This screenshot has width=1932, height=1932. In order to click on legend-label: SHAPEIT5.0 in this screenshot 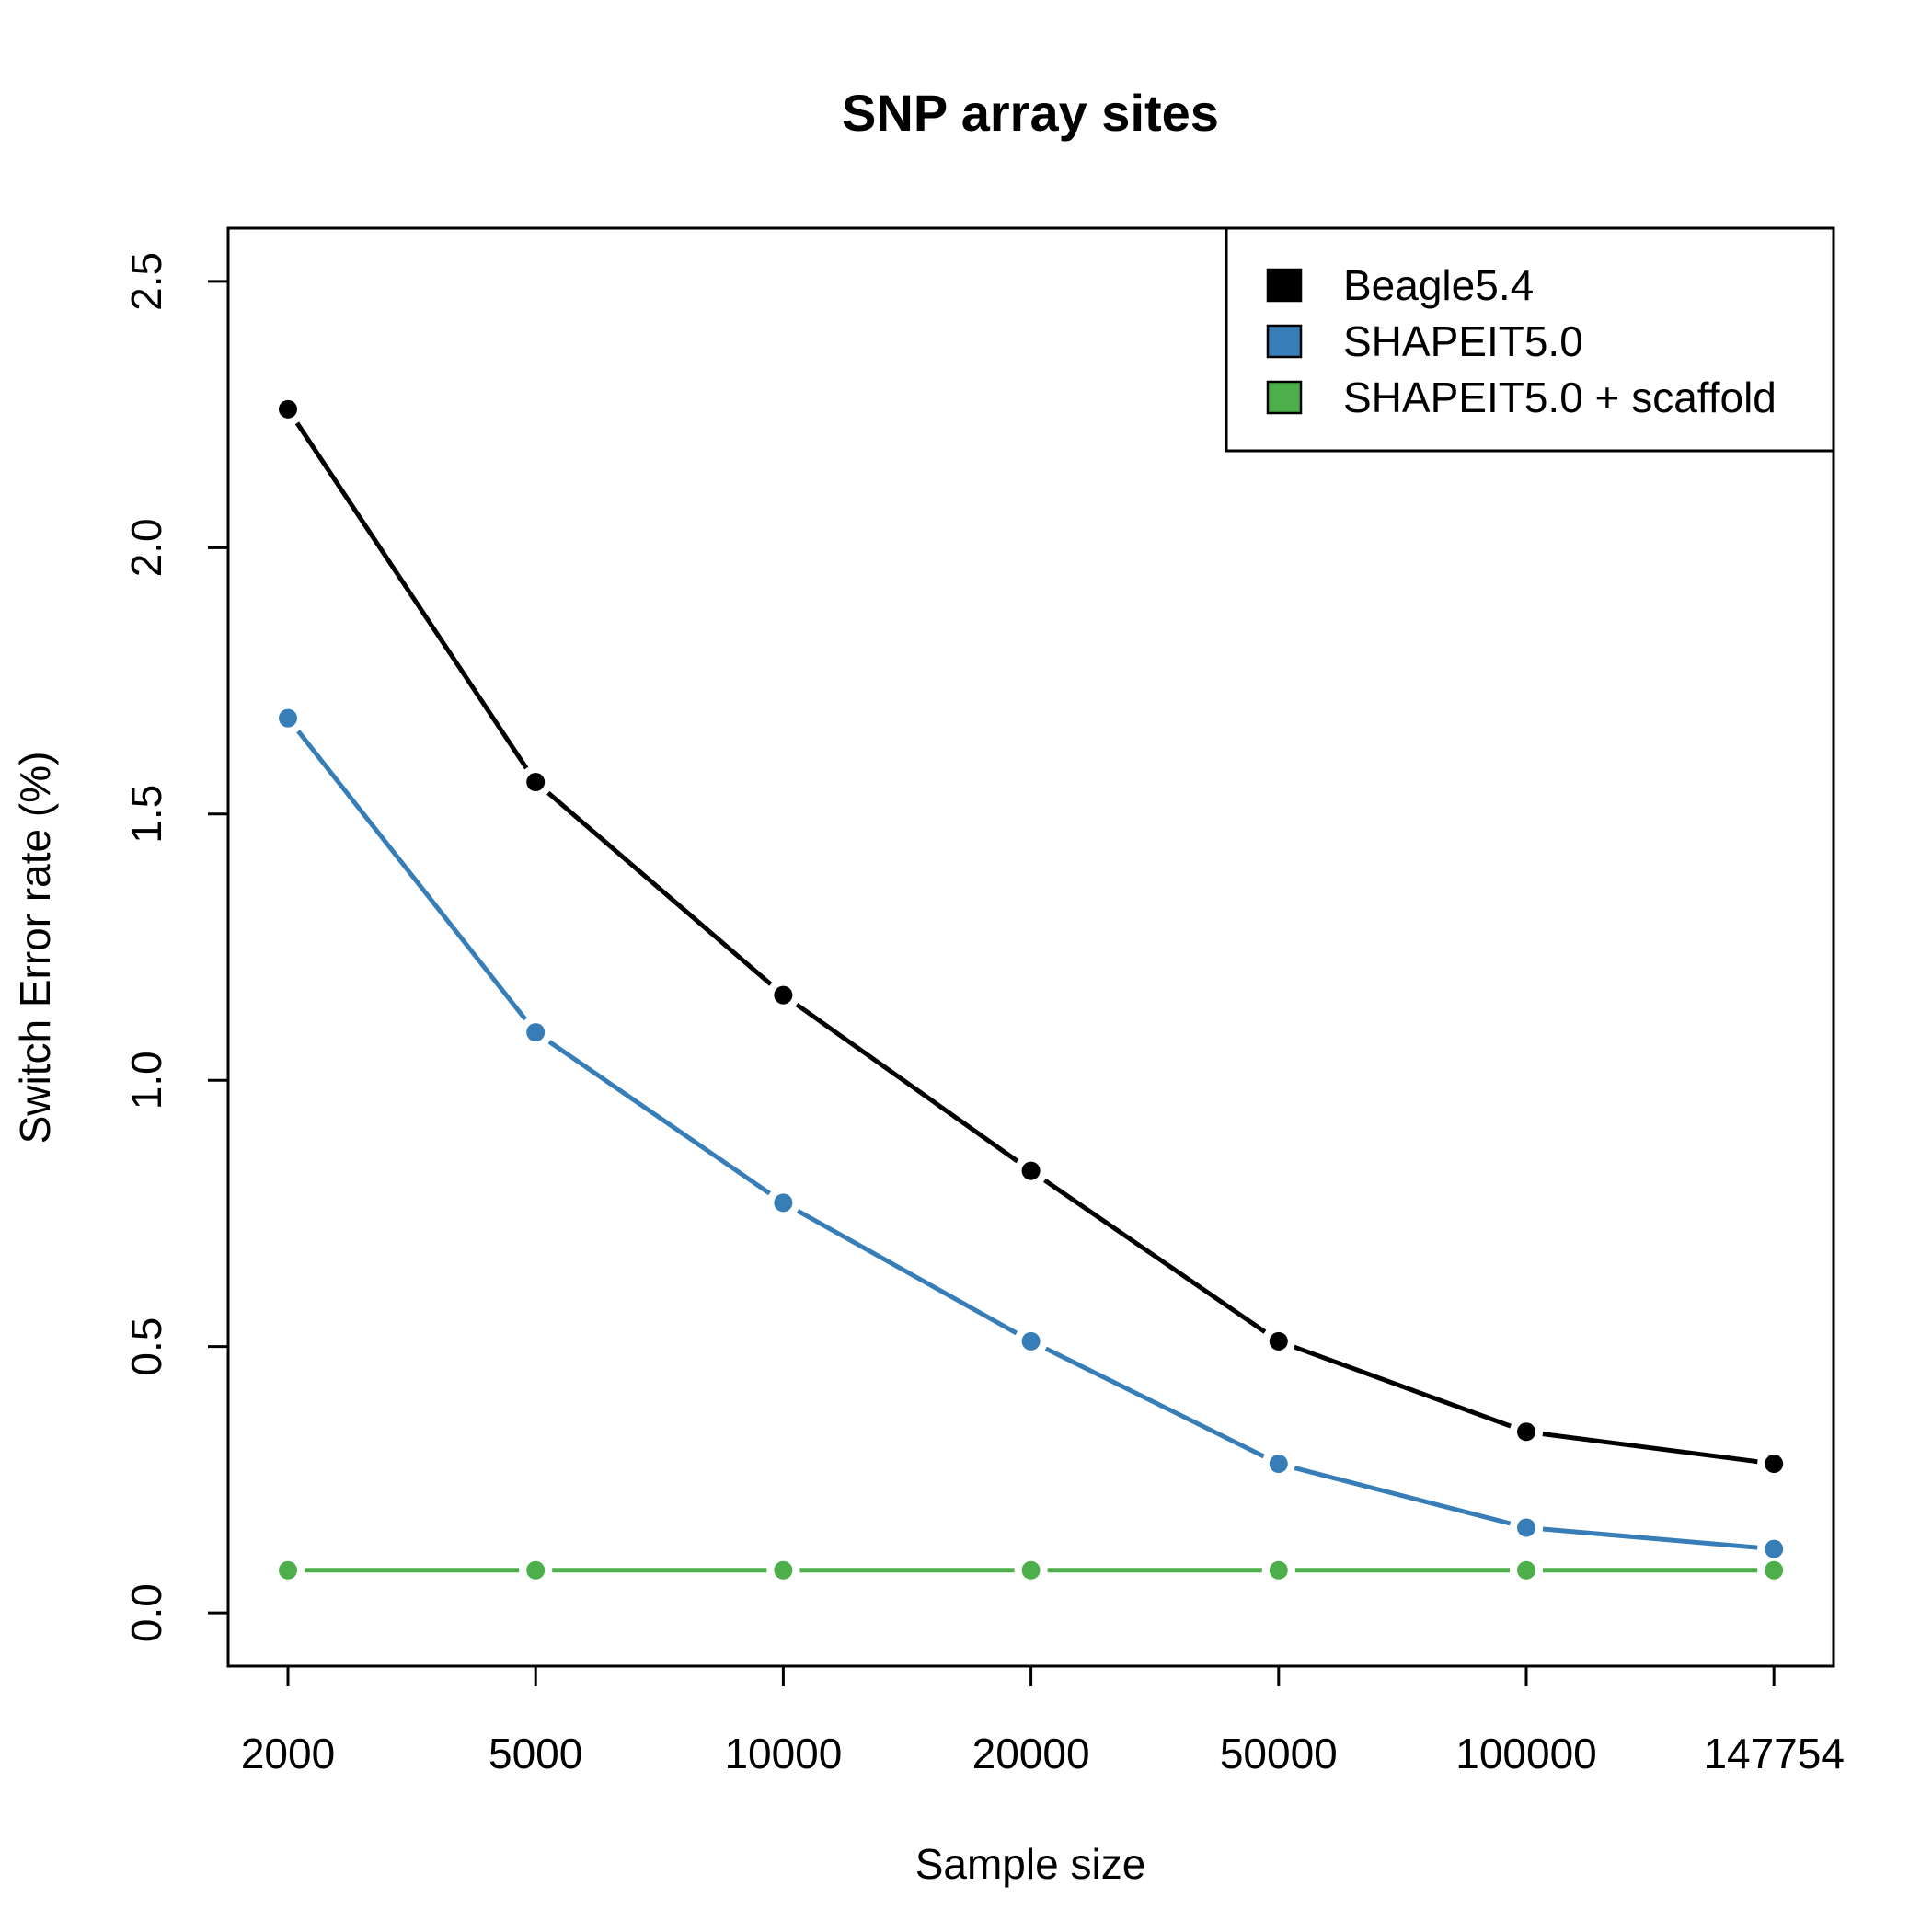, I will do `click(1463, 341)`.